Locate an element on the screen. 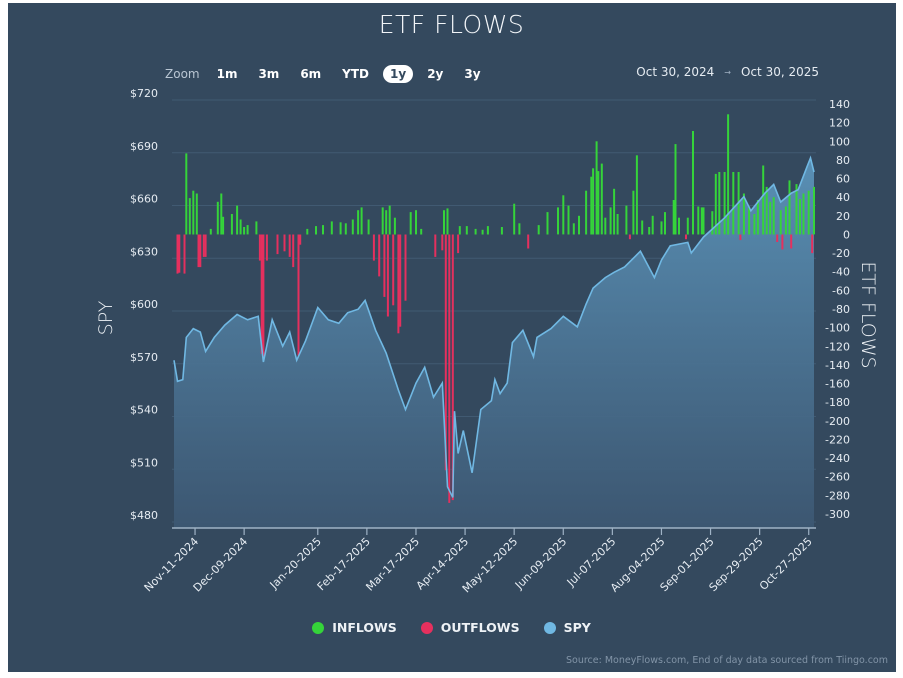 The image size is (903, 678). right-axis-tick-label: 120 is located at coordinates (839, 123).